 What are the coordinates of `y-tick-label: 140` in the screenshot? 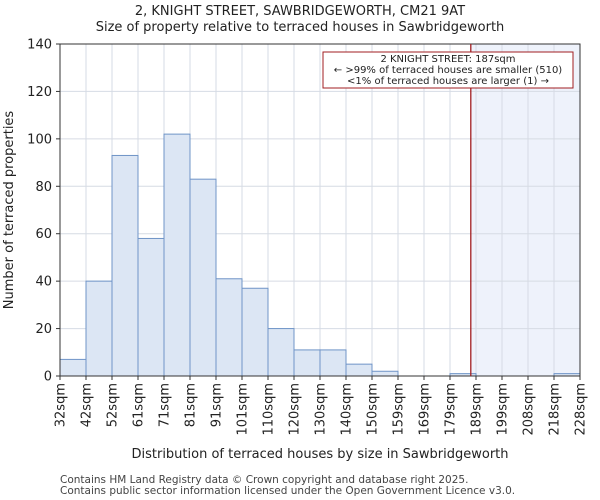 It's located at (39, 45).